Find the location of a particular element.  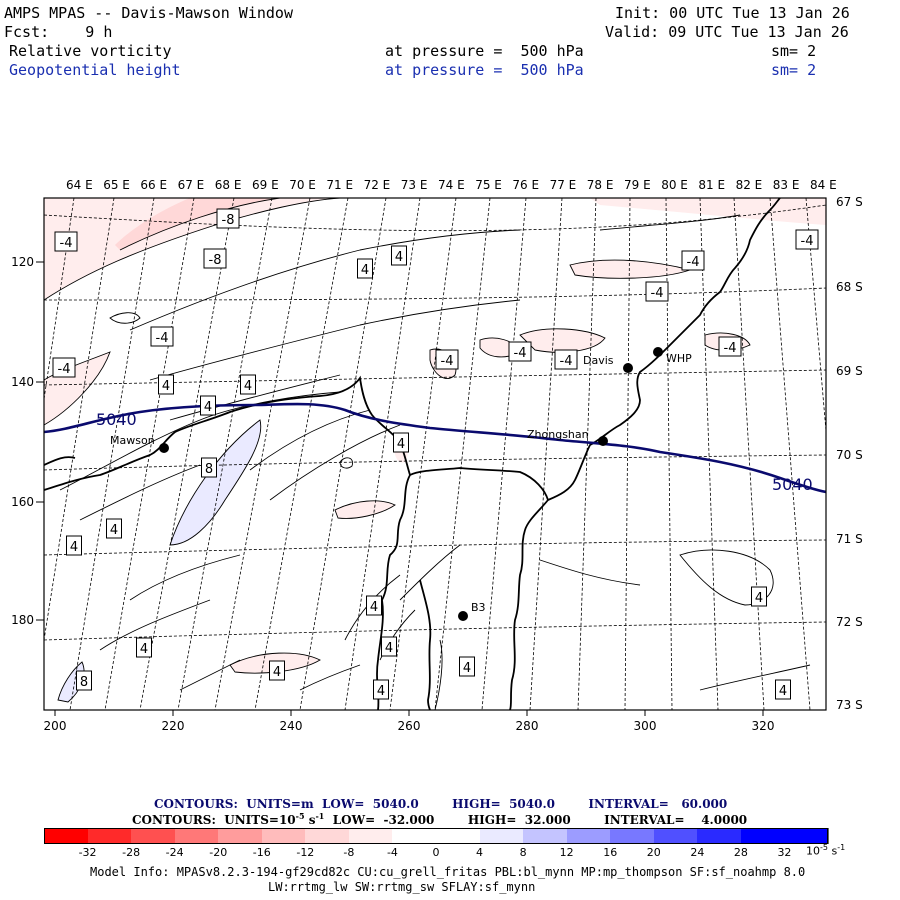

longitude-label: 76 E is located at coordinates (525, 185).